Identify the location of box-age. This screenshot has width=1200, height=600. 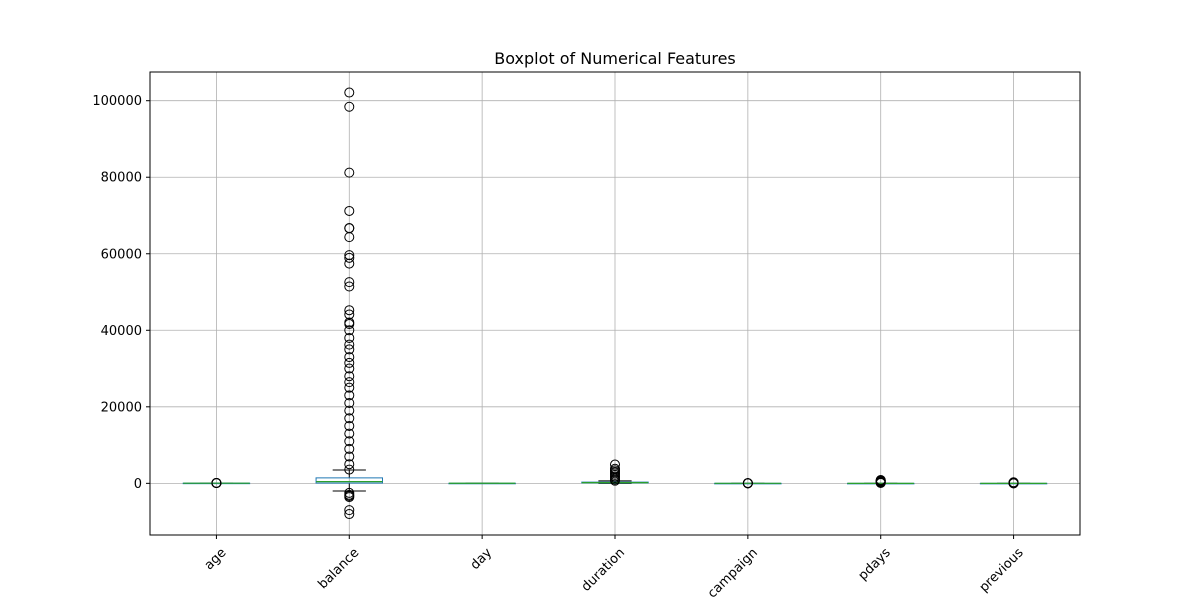
(216, 483).